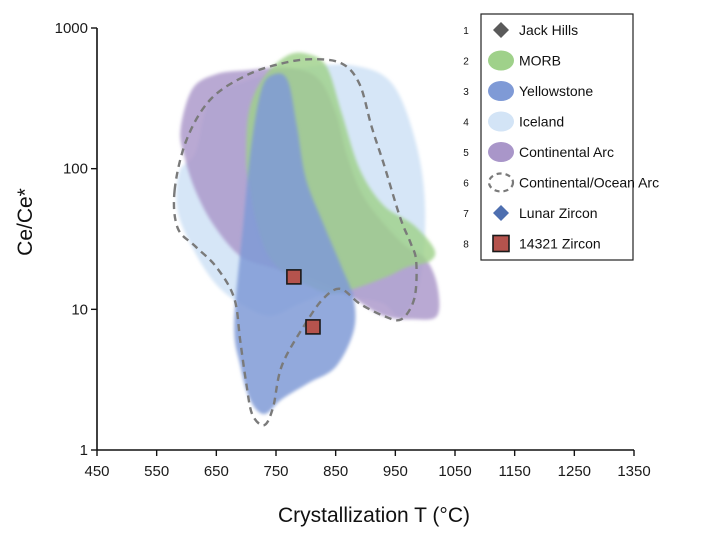  Describe the element at coordinates (574, 471) in the screenshot. I see `x-tick-label: 1250` at that location.